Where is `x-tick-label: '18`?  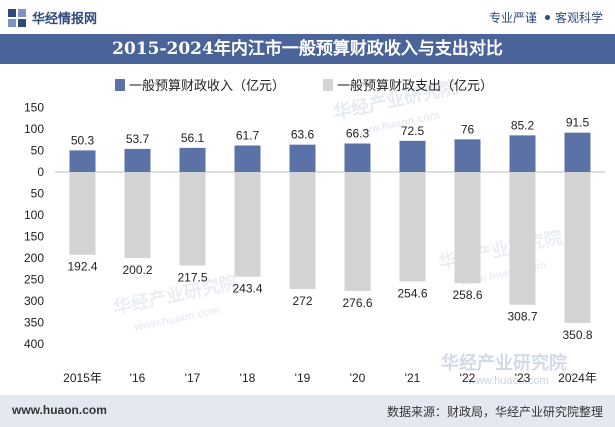
x-tick-label: '18 is located at coordinates (248, 378).